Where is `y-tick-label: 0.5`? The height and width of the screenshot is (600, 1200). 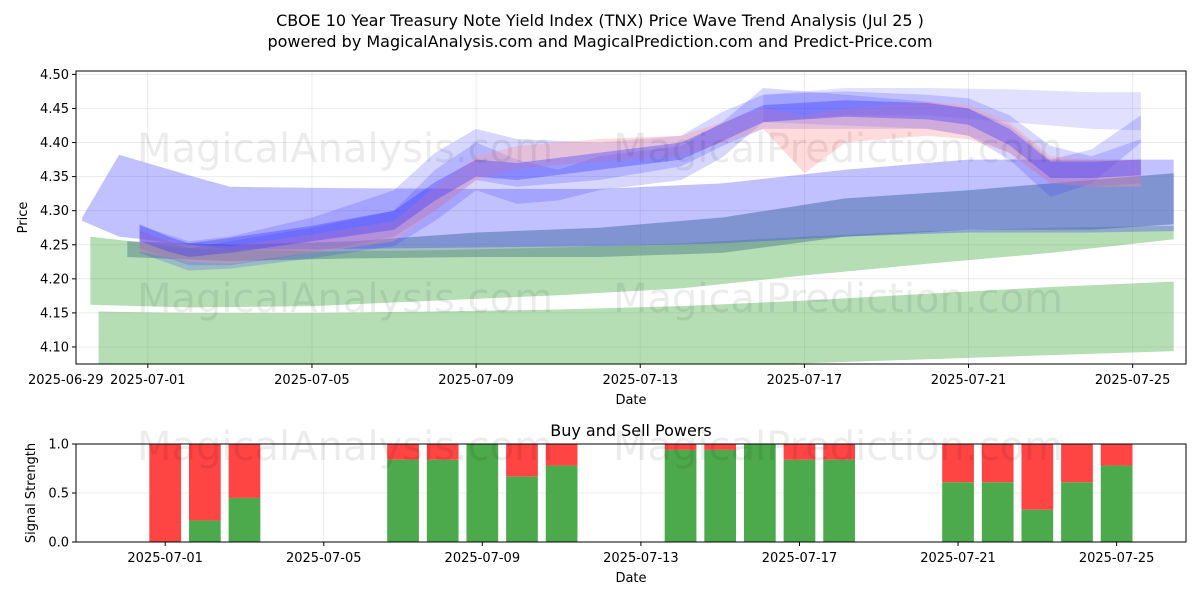
y-tick-label: 0.5 is located at coordinates (58, 494).